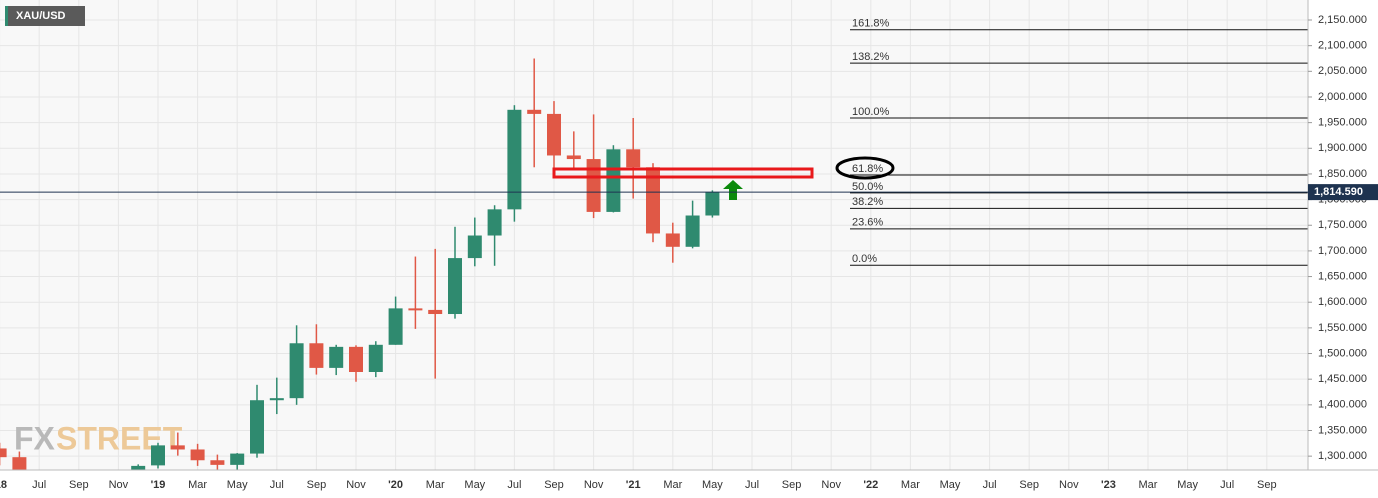  Describe the element at coordinates (1342, 148) in the screenshot. I see `y-tick-label: 1,900.000` at that location.